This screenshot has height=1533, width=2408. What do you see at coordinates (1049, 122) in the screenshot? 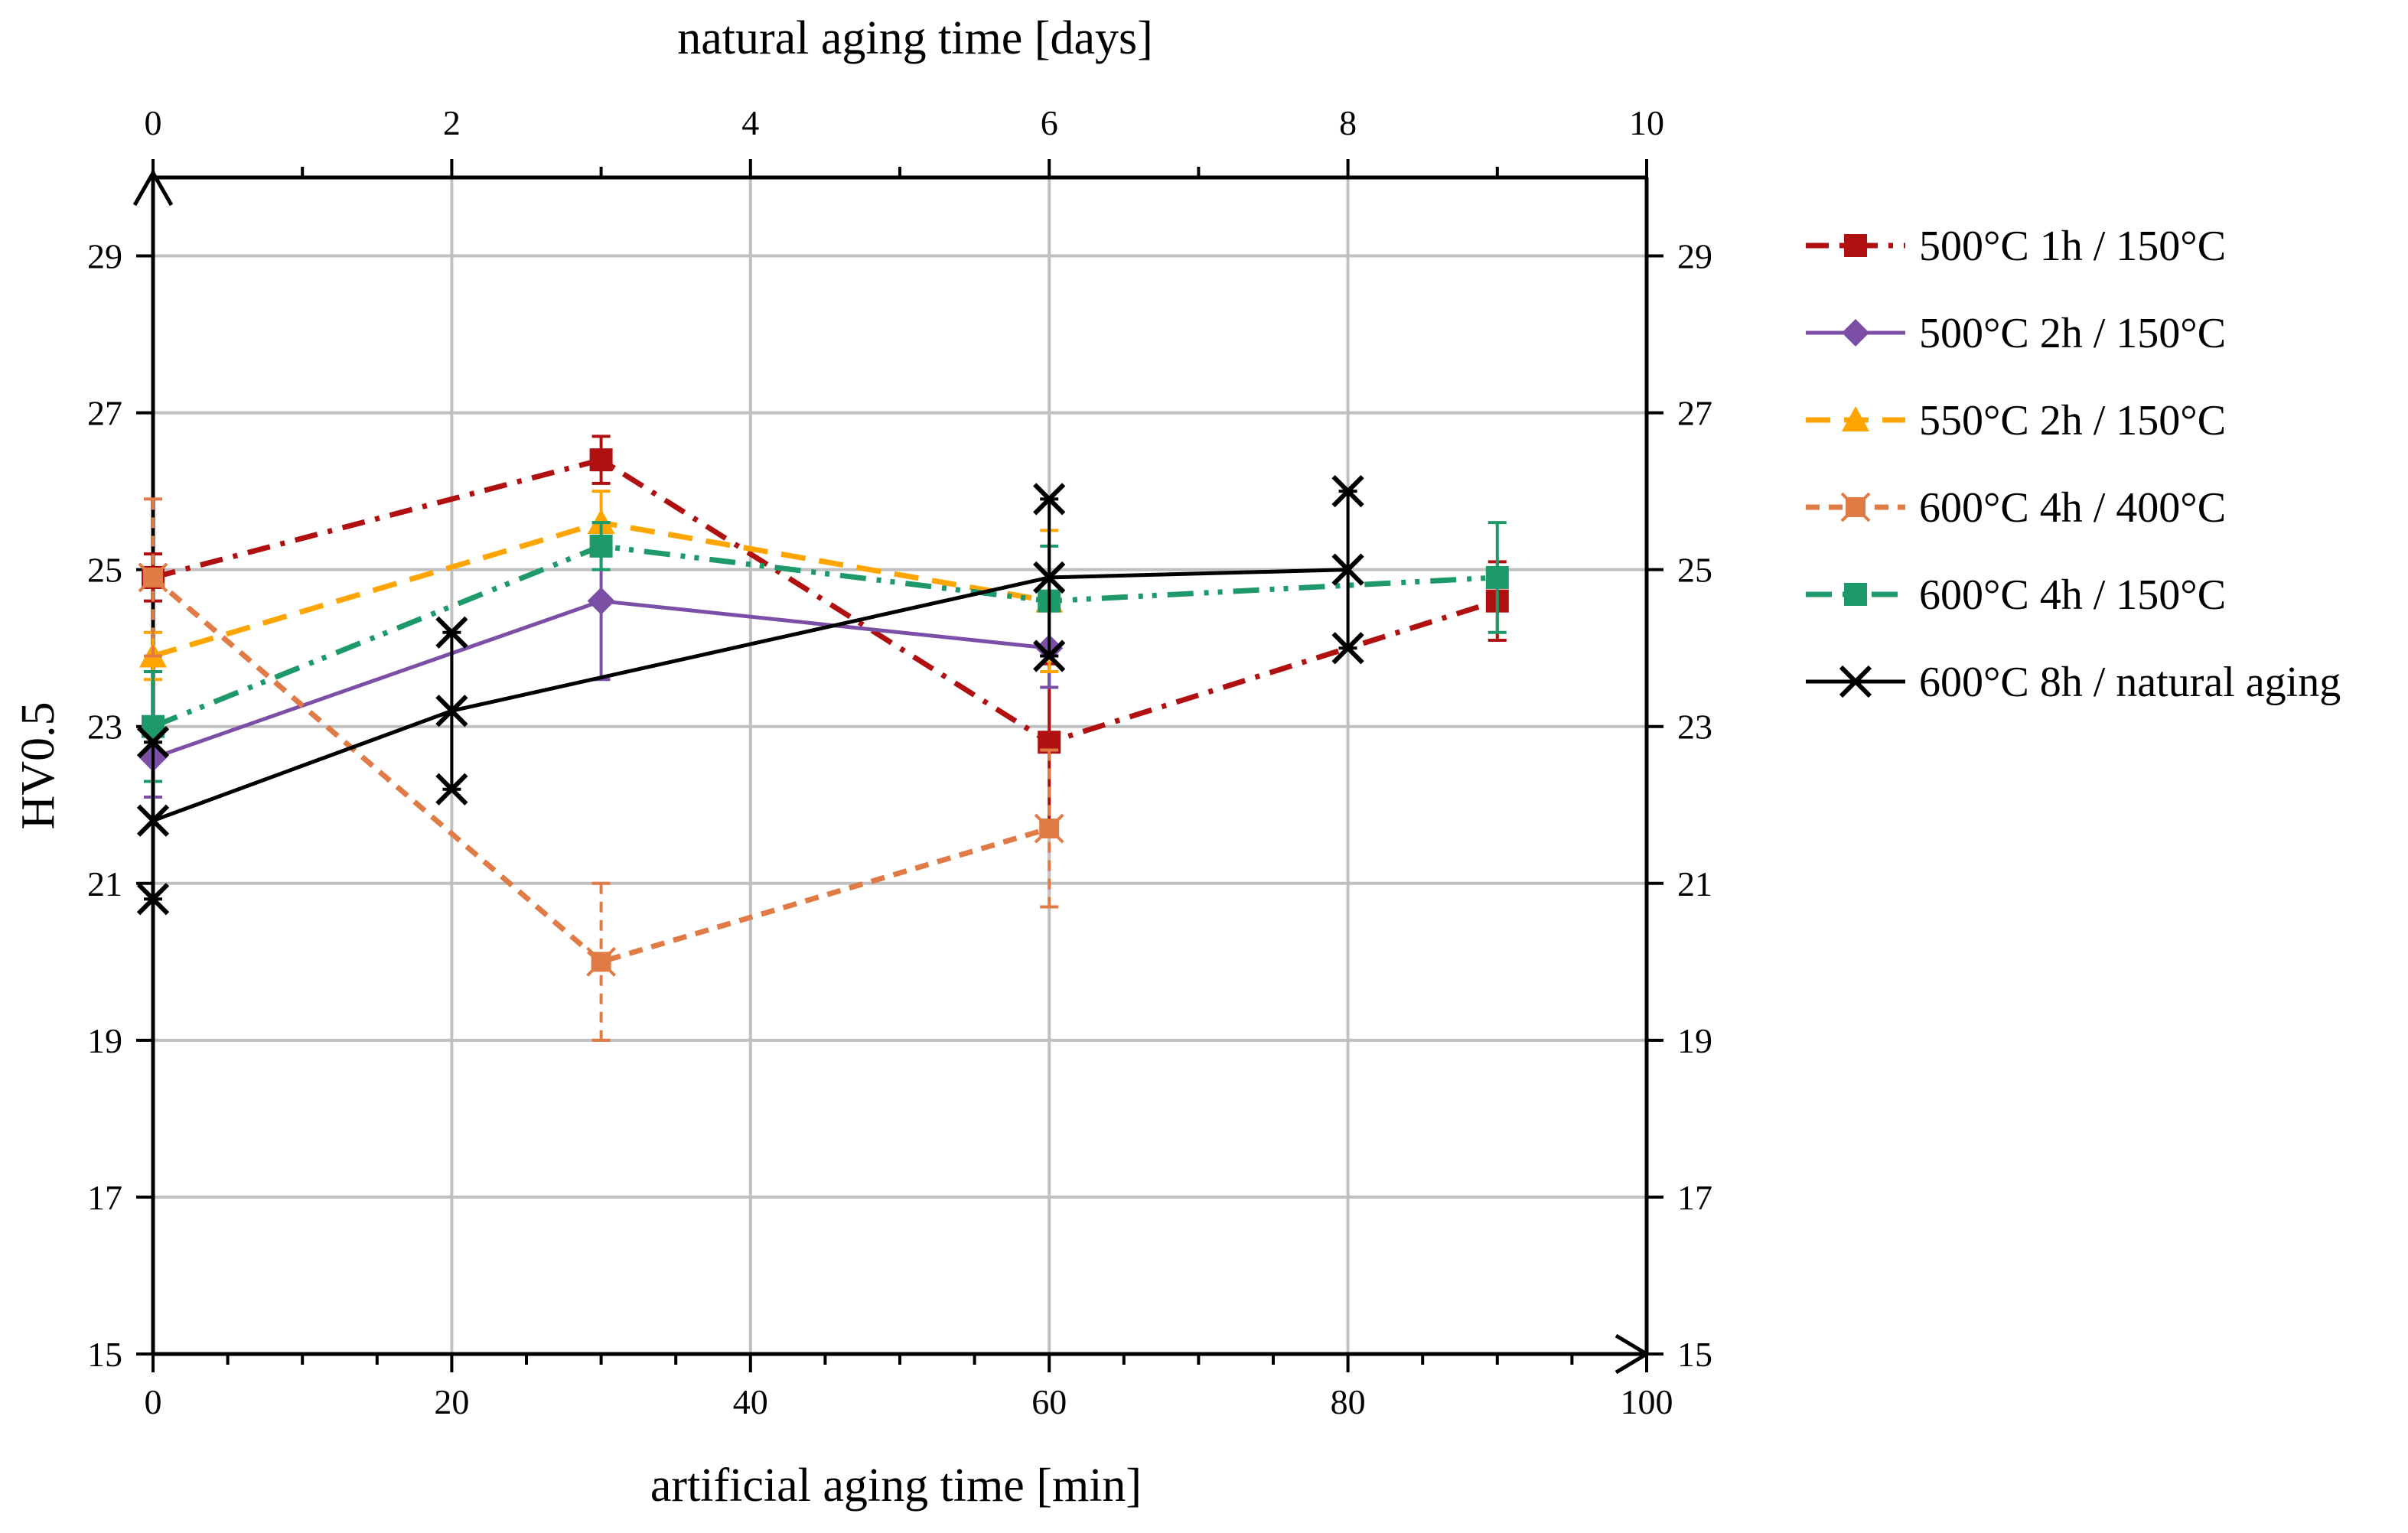
I see `x2-tick-label: 6` at bounding box center [1049, 122].